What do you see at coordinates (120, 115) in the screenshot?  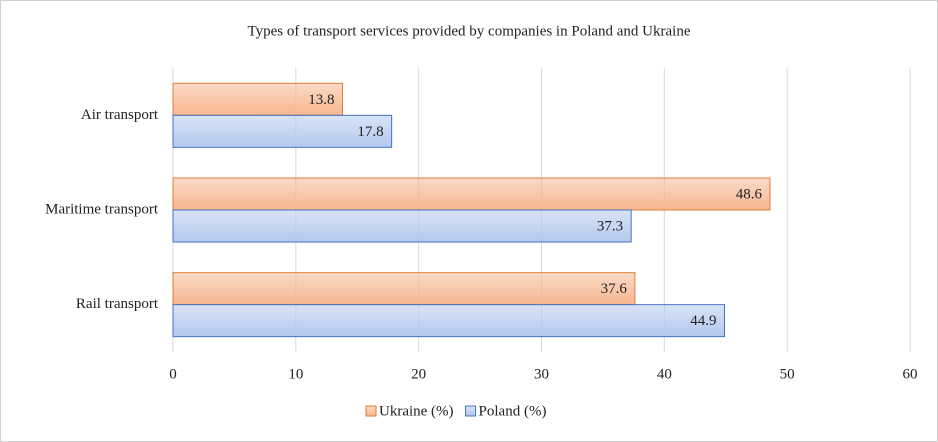 I see `y-tick-label: Air transport` at bounding box center [120, 115].